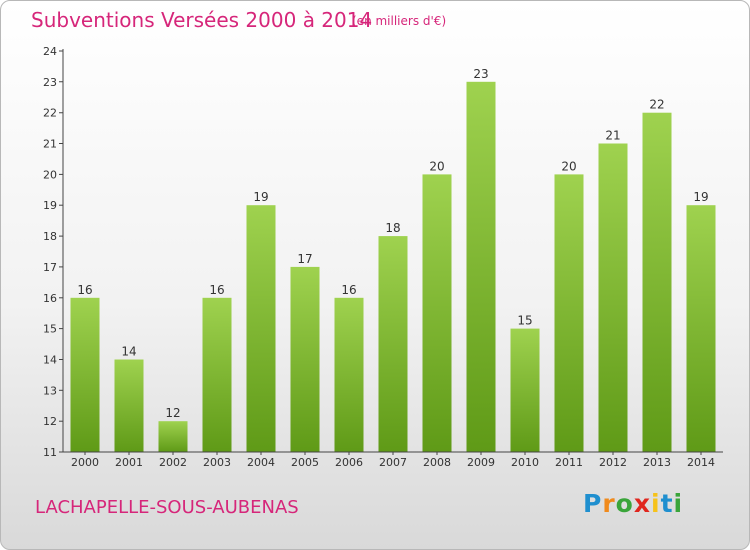 The height and width of the screenshot is (550, 750). I want to click on x-tick-label: 2001, so click(129, 462).